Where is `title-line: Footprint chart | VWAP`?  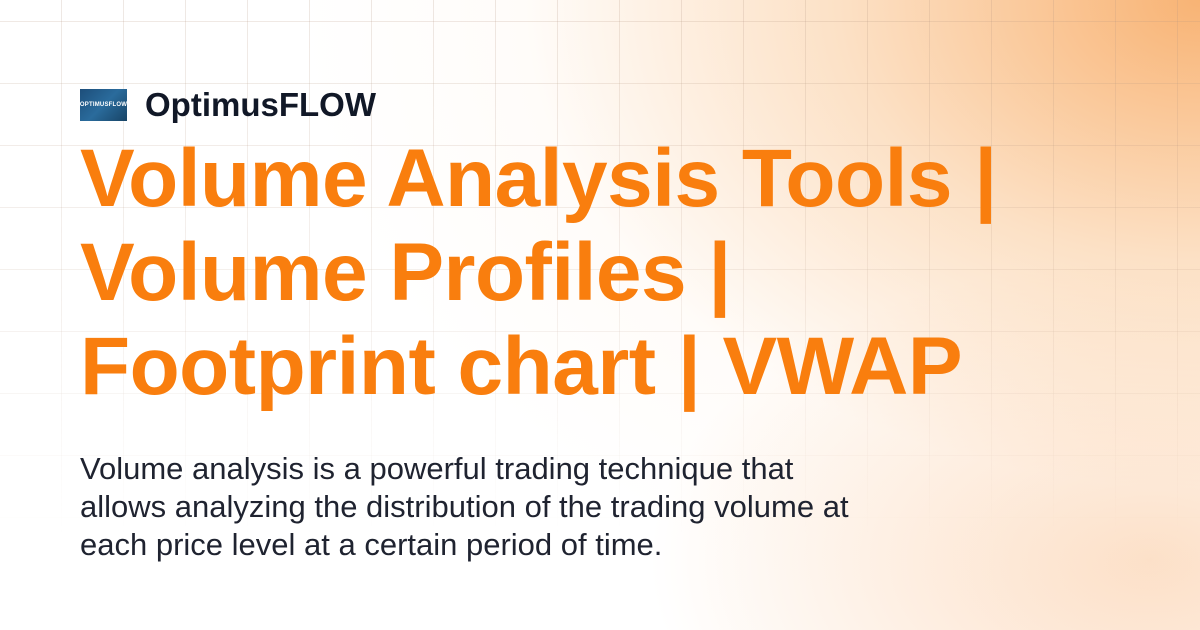
title-line: Footprint chart | VWAP is located at coordinates (521, 366).